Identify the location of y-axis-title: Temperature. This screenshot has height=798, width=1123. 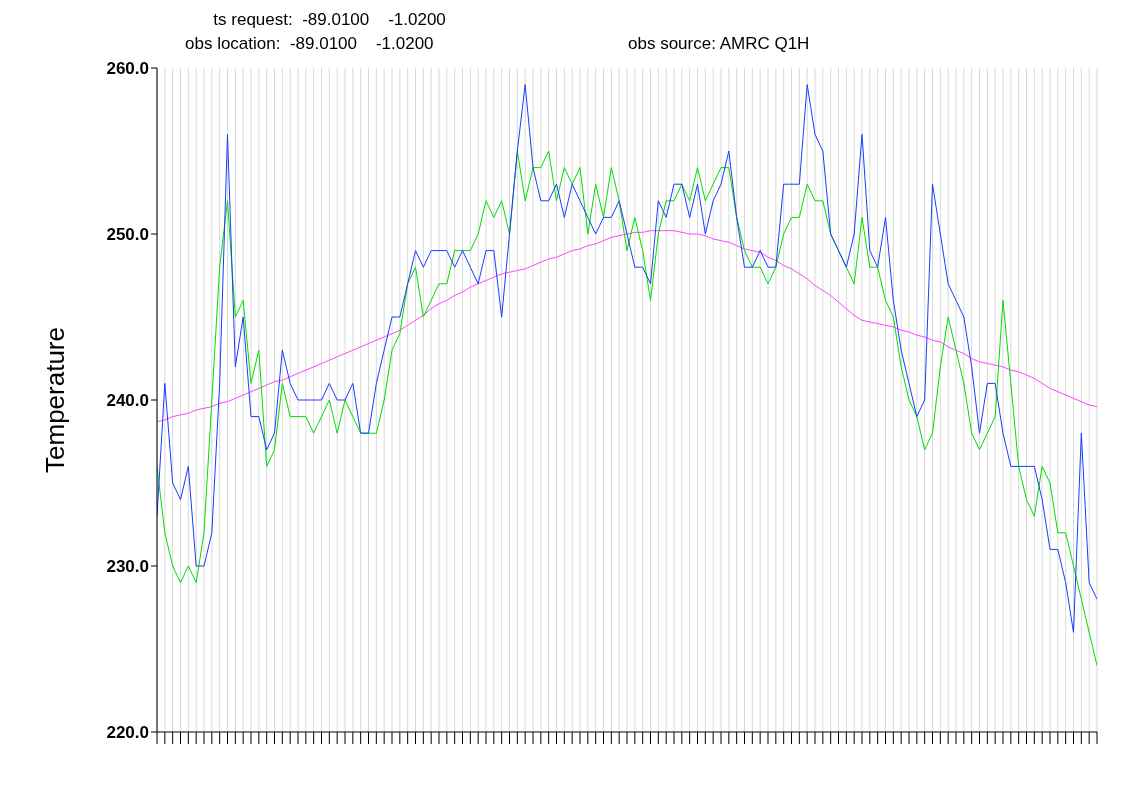
(55, 400).